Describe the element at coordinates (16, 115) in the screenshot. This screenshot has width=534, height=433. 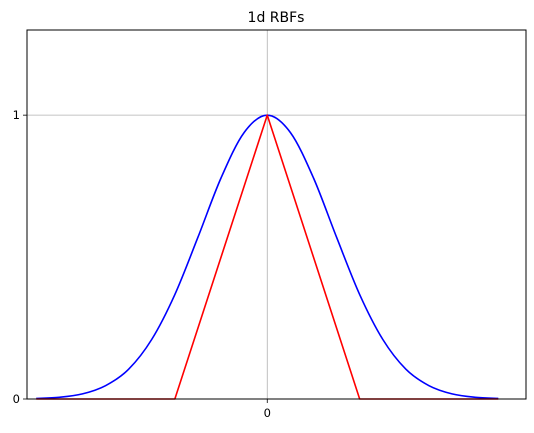
I see `y-tick-label: 1` at that location.